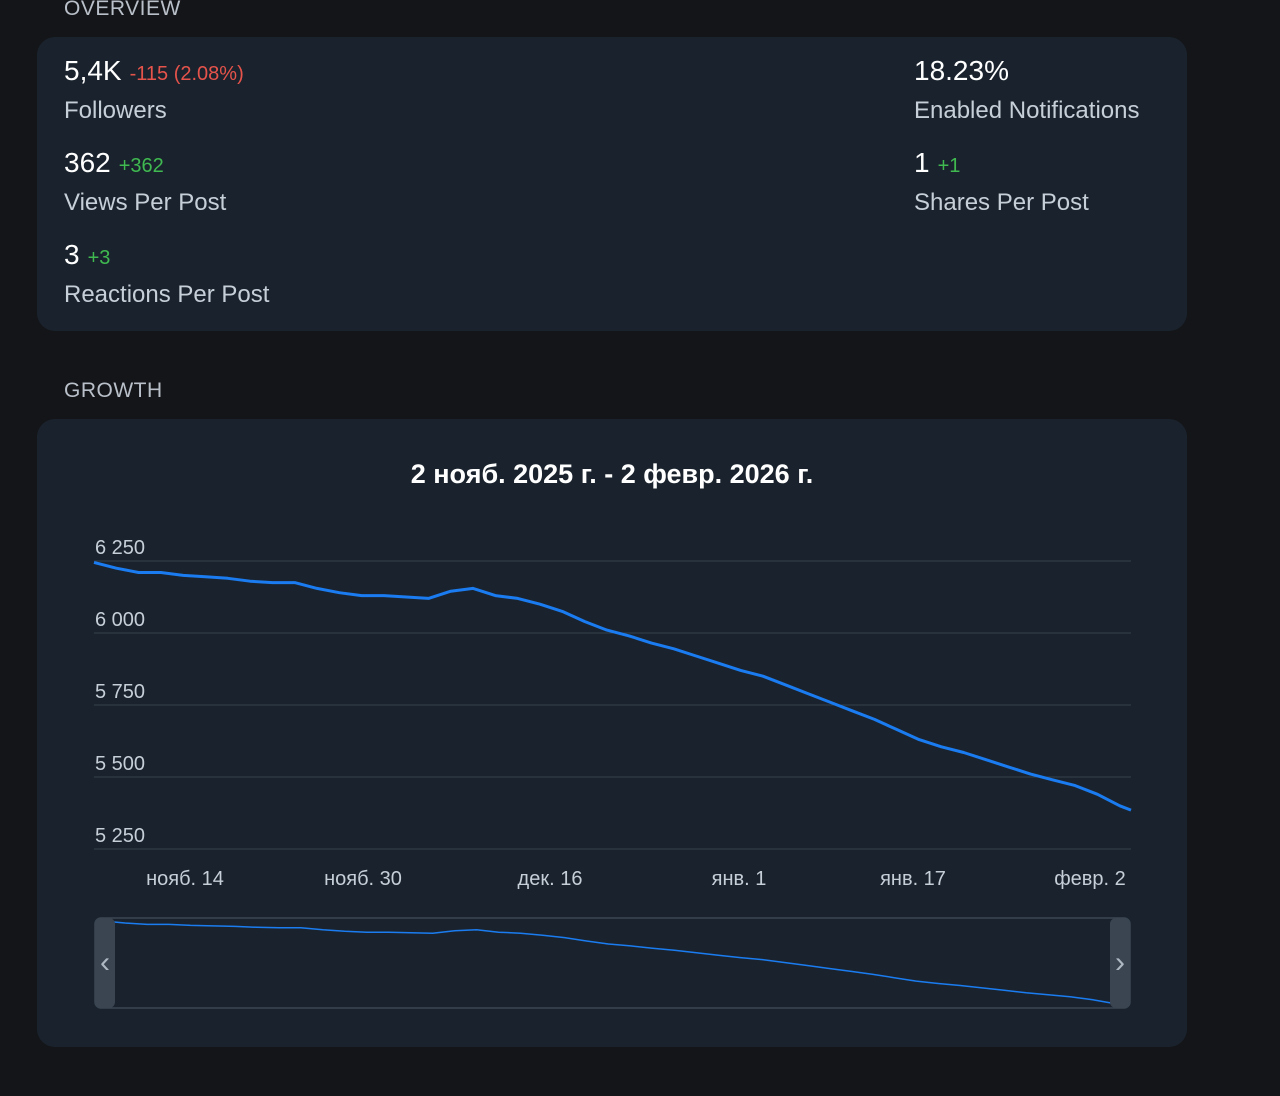 The height and width of the screenshot is (1096, 1280). Describe the element at coordinates (922, 162) in the screenshot. I see `shares-per-post-value: 1` at that location.